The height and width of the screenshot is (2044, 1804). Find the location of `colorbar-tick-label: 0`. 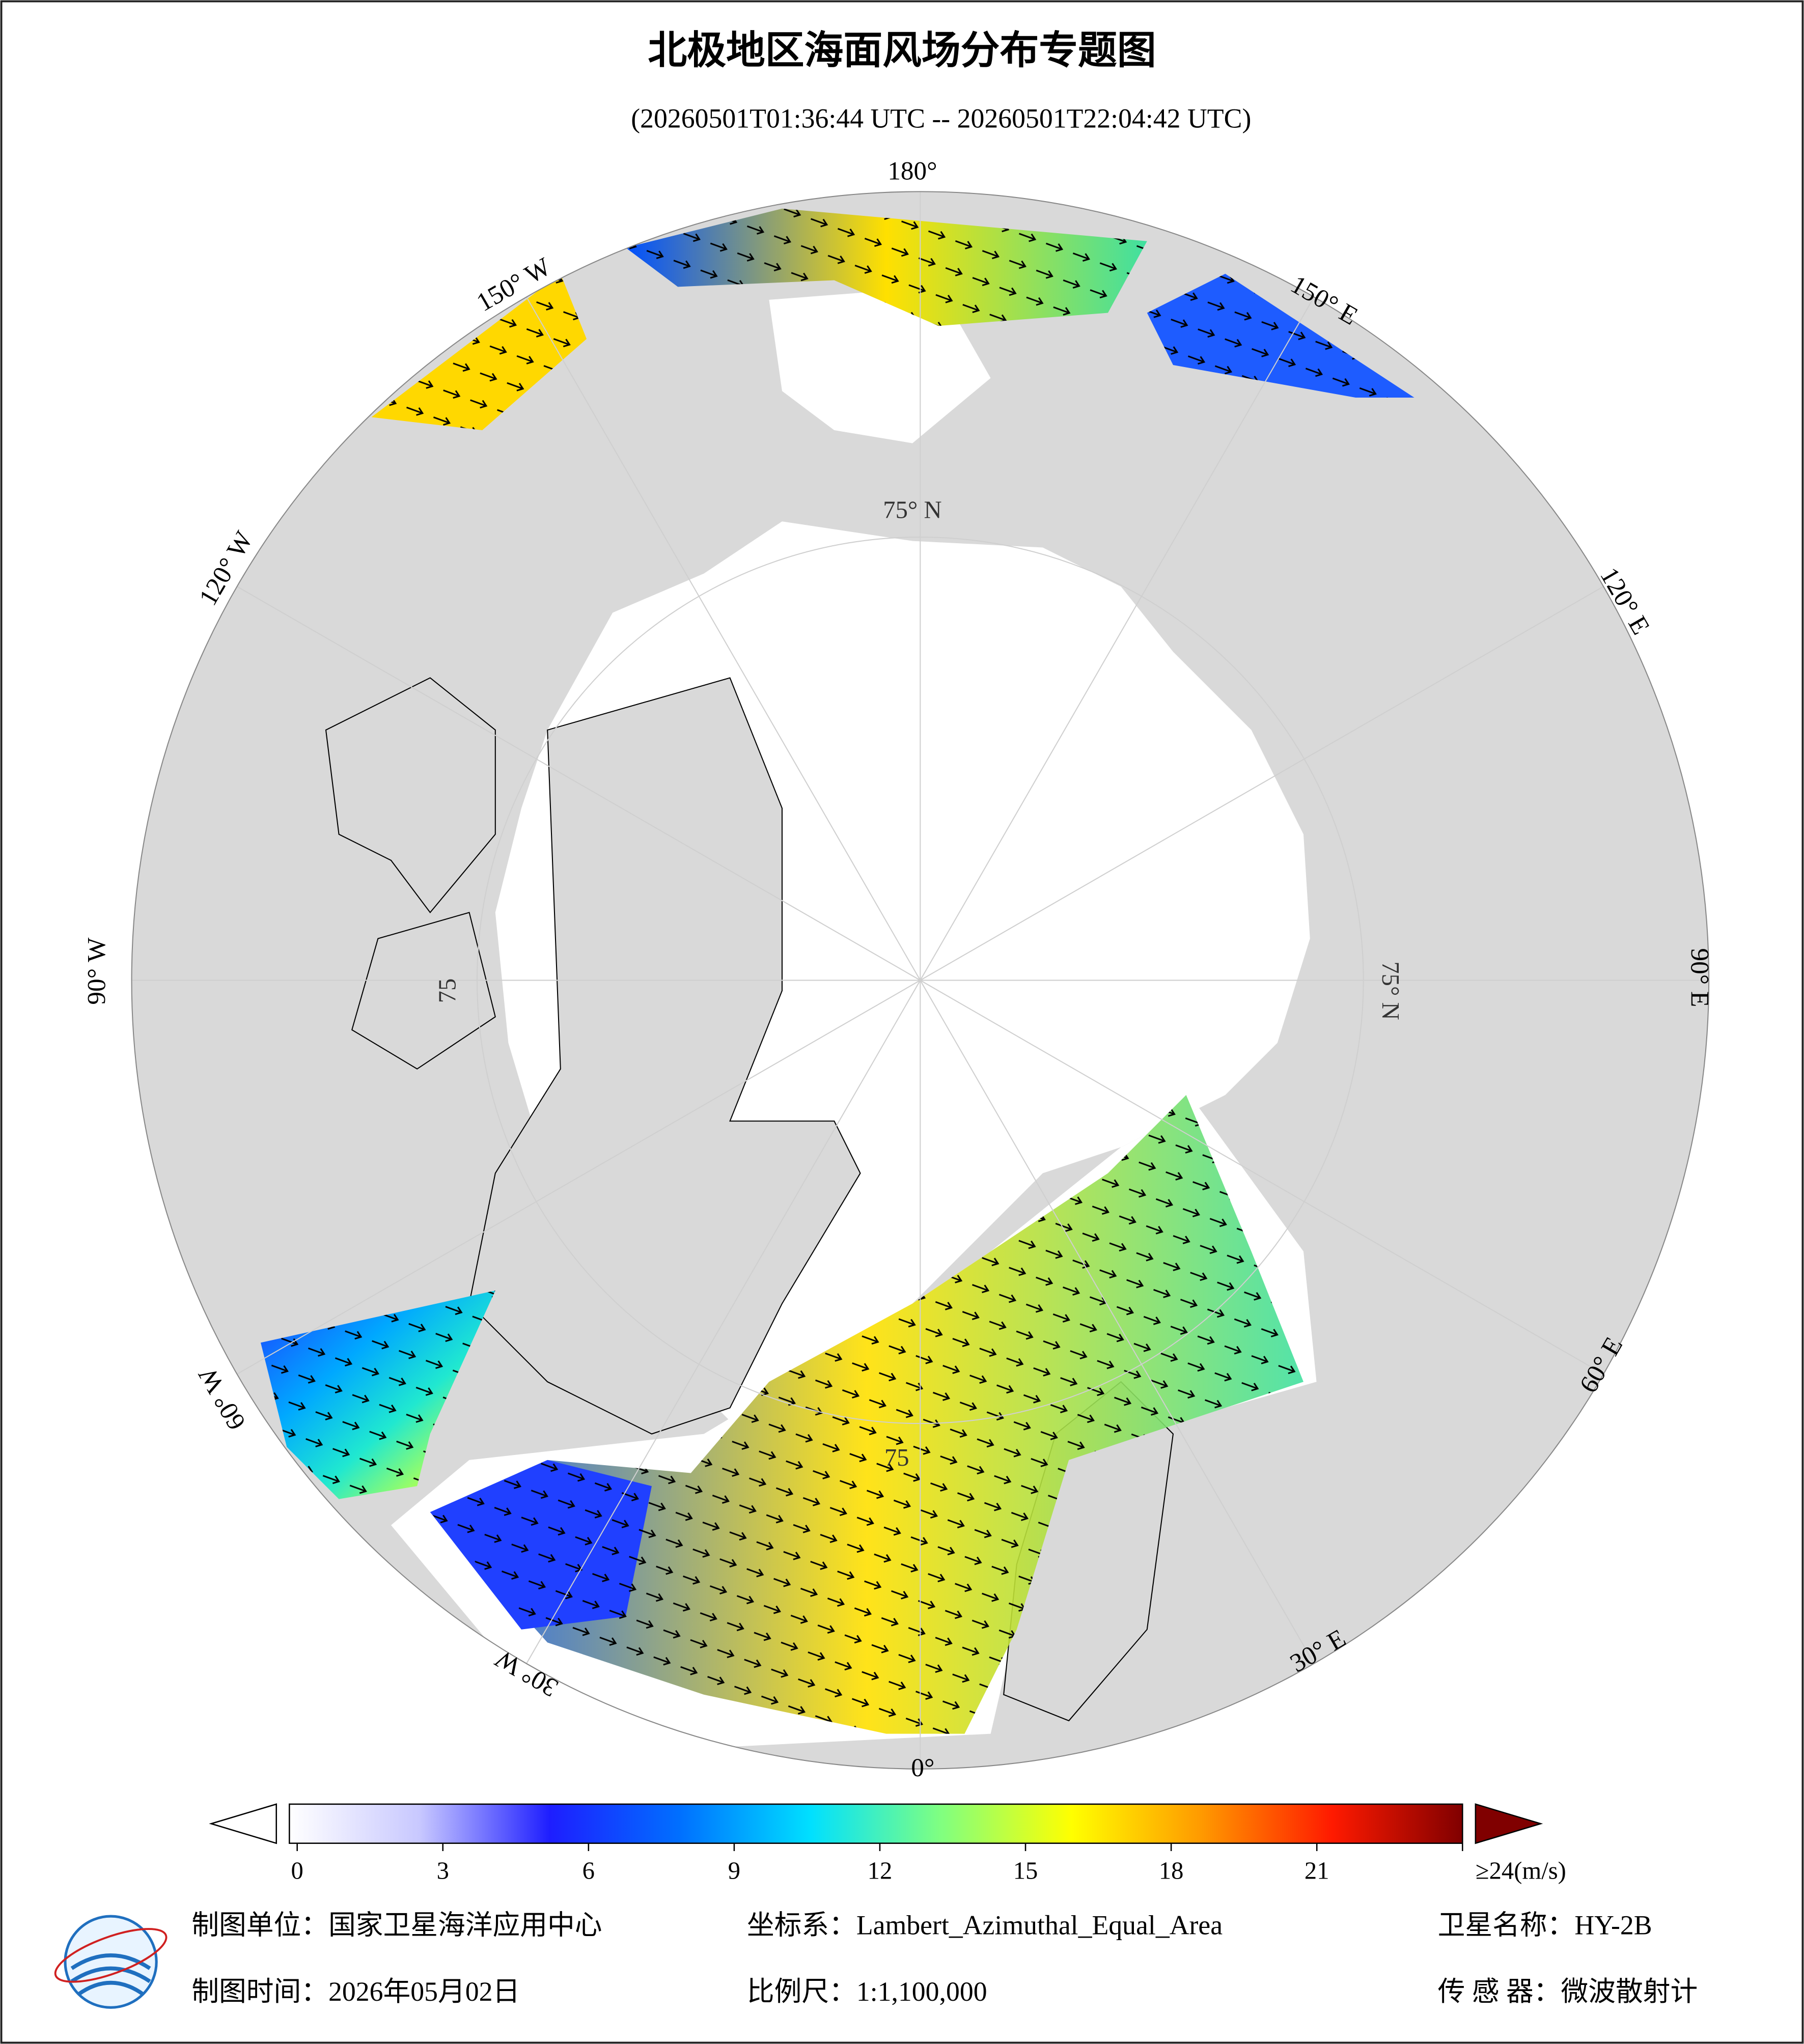

colorbar-tick-label: 0 is located at coordinates (297, 1871).